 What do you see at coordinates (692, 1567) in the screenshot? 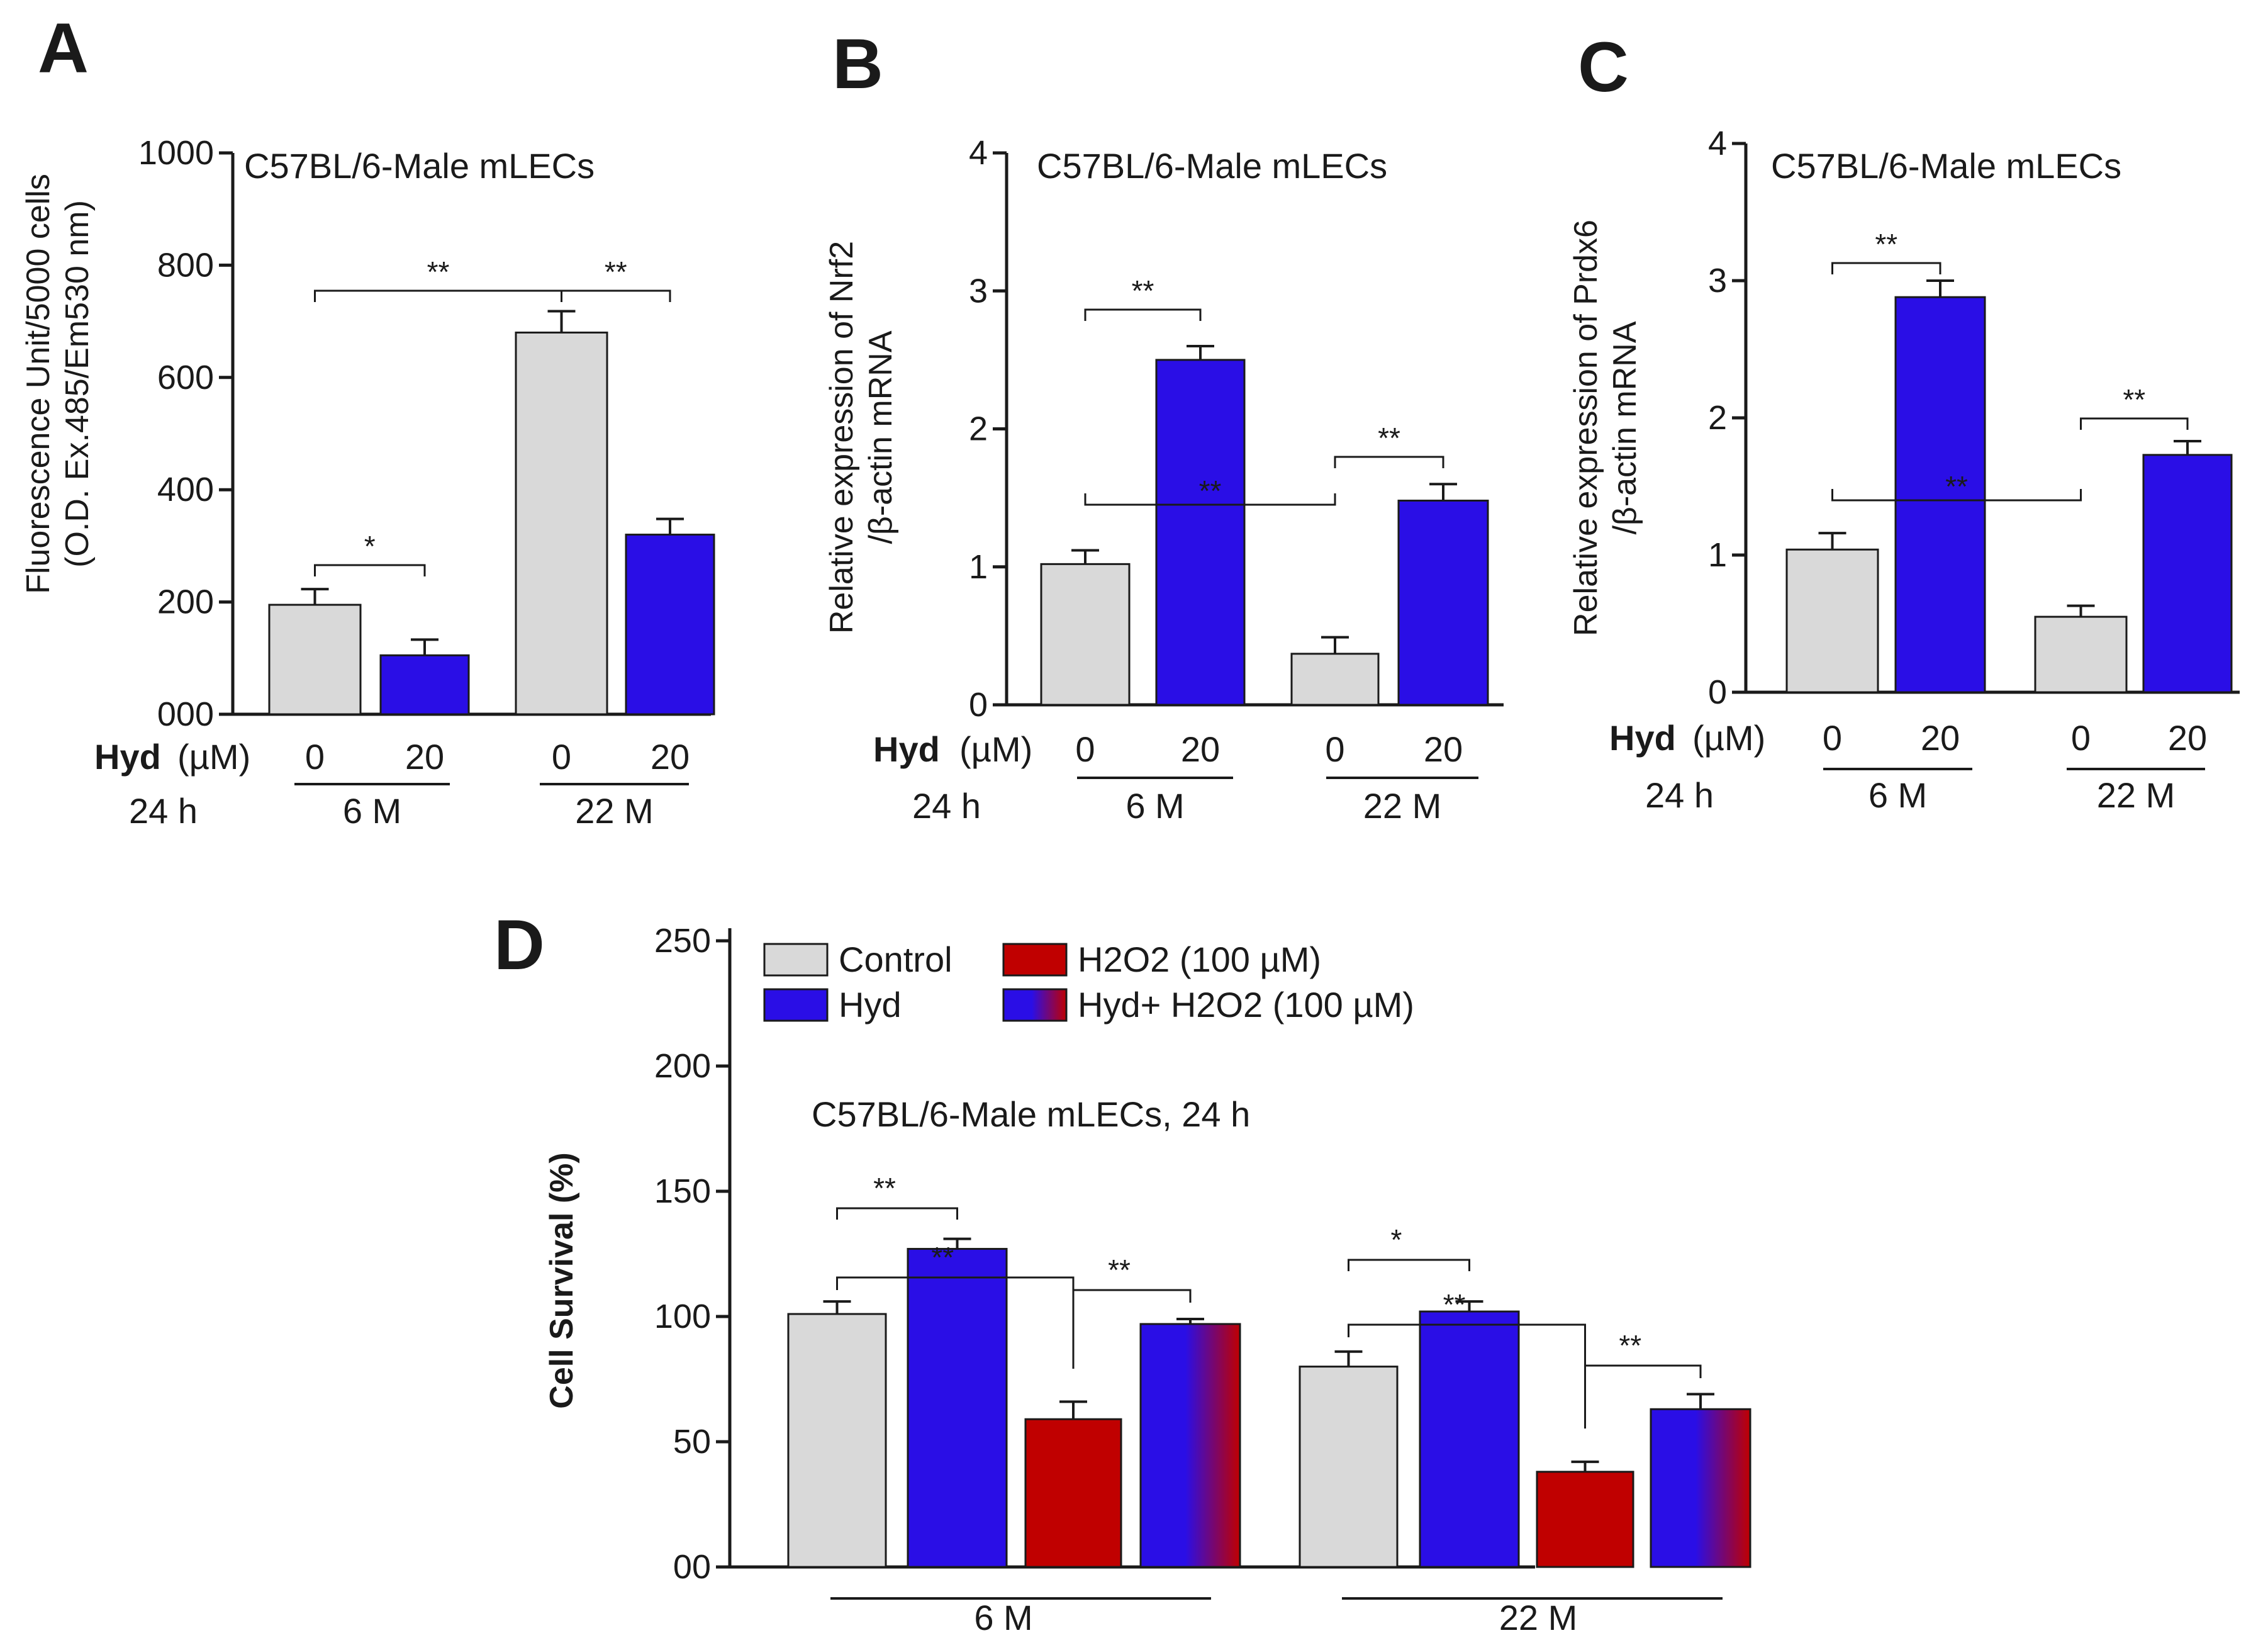
I see `y-tick-label: 00` at bounding box center [692, 1567].